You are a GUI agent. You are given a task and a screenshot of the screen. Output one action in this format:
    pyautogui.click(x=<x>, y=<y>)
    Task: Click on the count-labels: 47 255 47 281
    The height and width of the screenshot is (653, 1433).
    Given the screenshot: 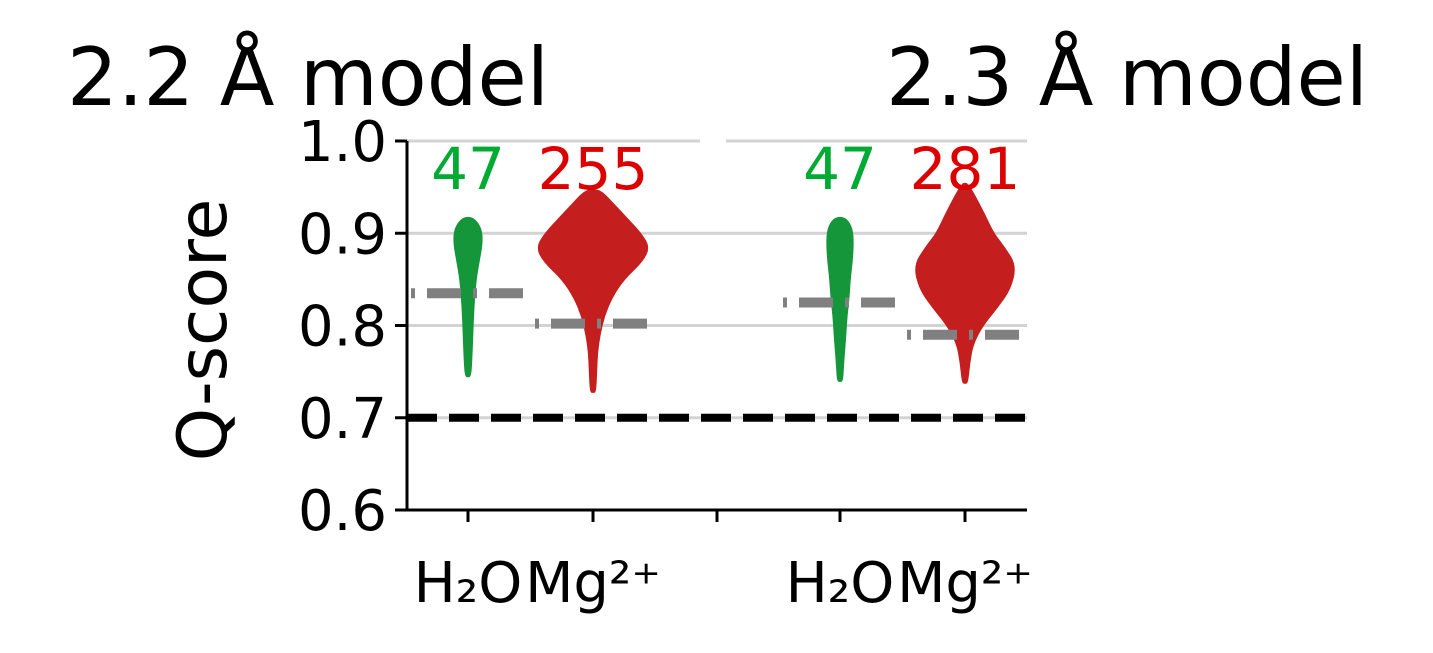 What is the action you would take?
    pyautogui.click(x=725, y=169)
    